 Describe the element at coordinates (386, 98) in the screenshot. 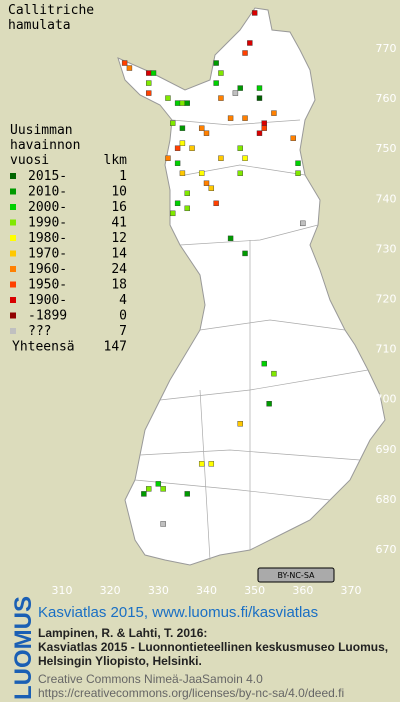

I see `y-tick-label: 760` at that location.